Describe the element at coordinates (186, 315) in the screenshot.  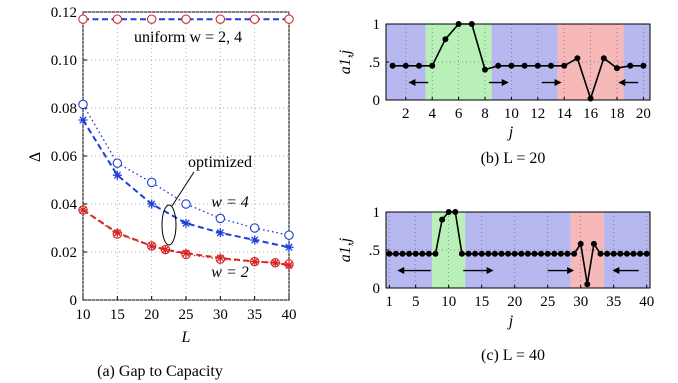
I see `x-tick-label: 25` at that location.